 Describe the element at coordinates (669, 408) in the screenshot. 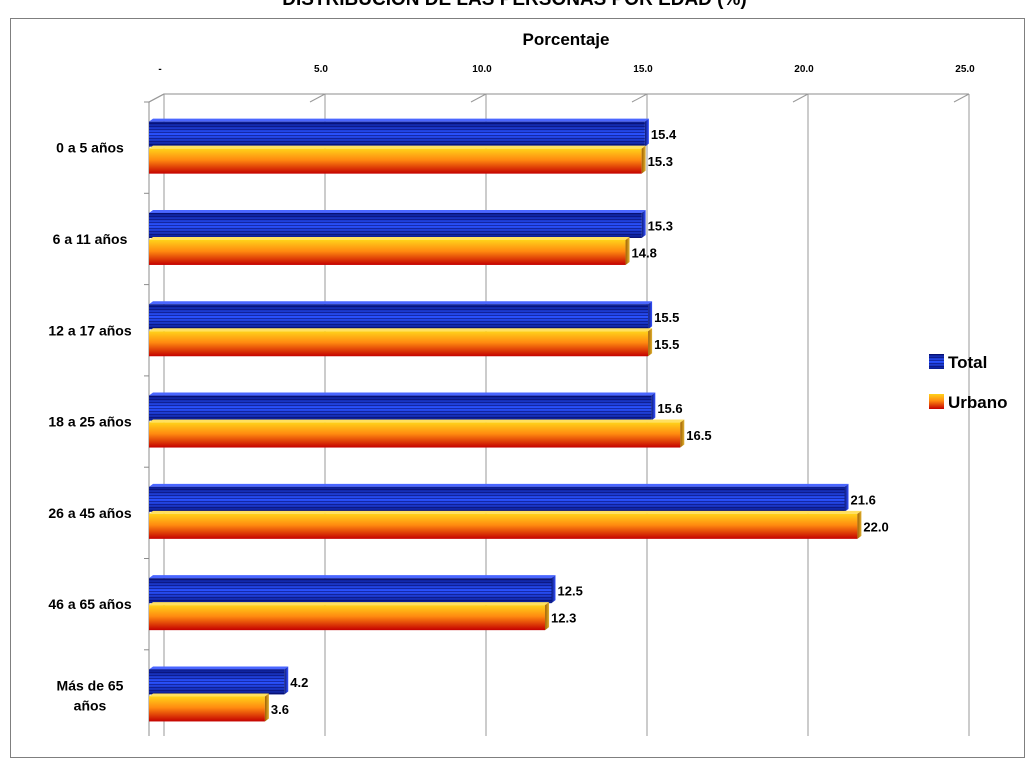

I see `data-label: 15.6` at that location.